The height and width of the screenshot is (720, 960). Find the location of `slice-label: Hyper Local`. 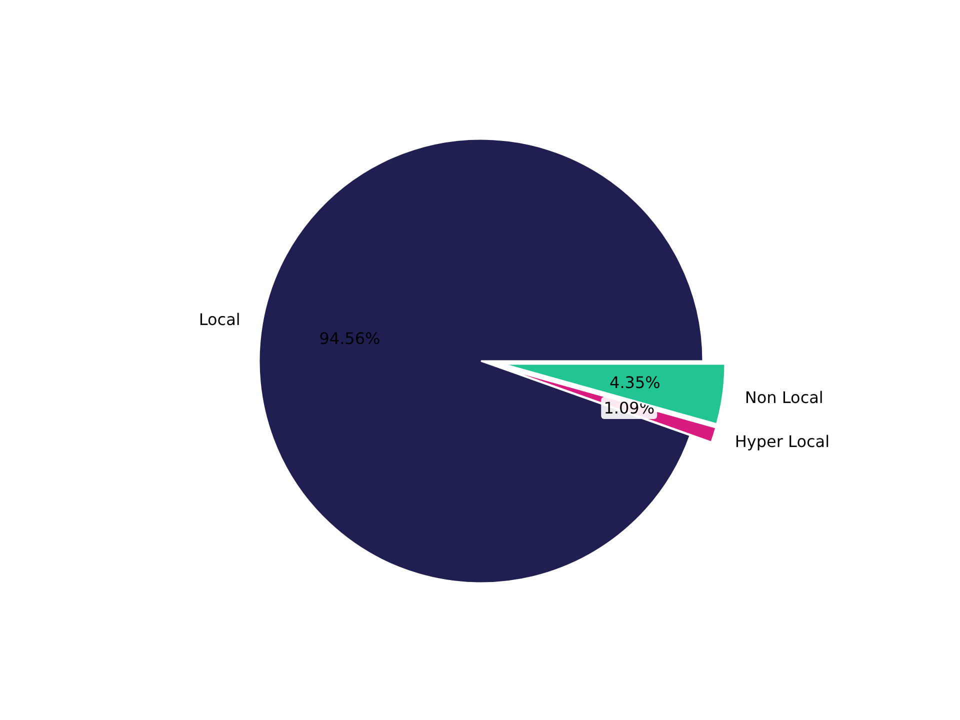

slice-label: Hyper Local is located at coordinates (782, 442).